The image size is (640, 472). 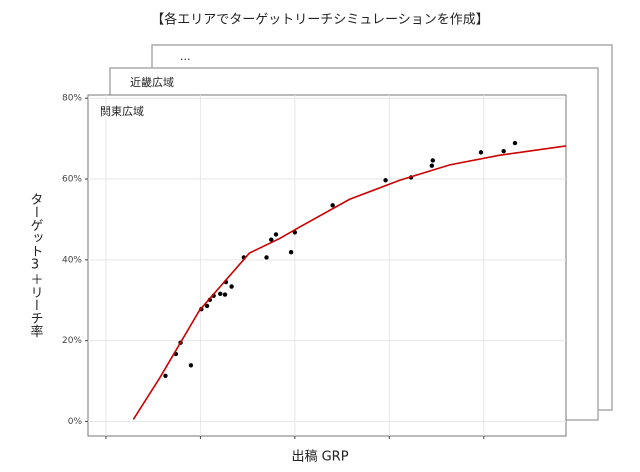 What do you see at coordinates (72, 341) in the screenshot?
I see `y-tick-label: 20%` at bounding box center [72, 341].